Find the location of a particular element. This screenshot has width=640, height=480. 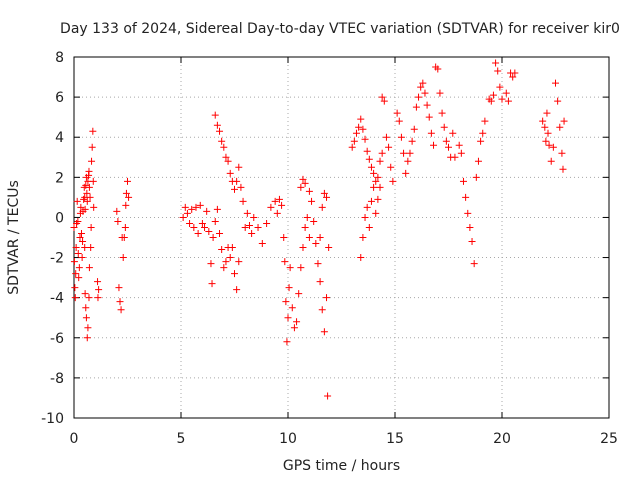

y-tick-label: -4 is located at coordinates (57, 299).